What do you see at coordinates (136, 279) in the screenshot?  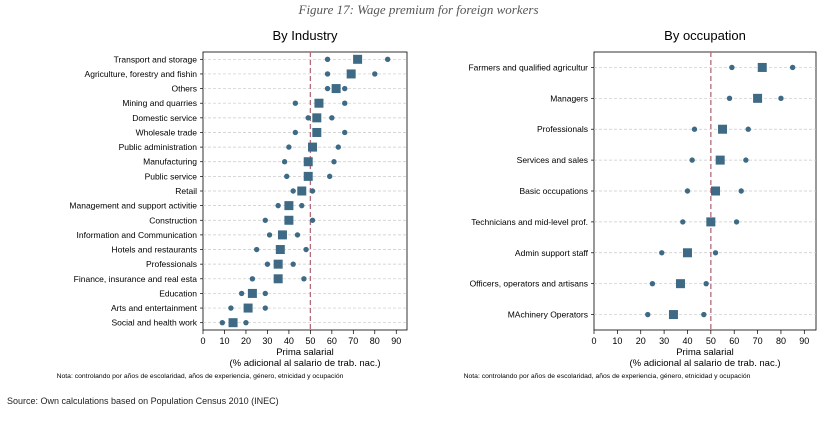 I see `industry-category-label: Finance, insurance and real esta` at bounding box center [136, 279].